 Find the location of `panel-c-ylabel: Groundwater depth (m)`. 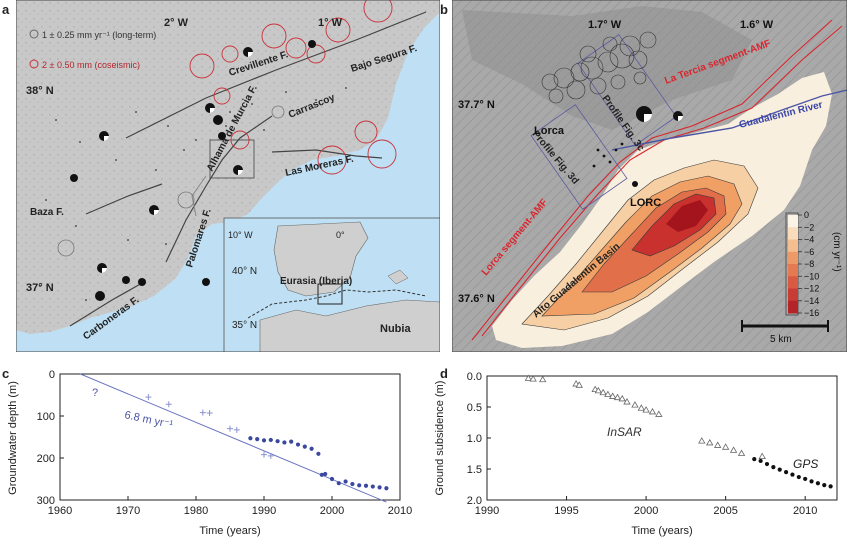

panel-c-ylabel: Groundwater depth (m) is located at coordinates (13, 438).